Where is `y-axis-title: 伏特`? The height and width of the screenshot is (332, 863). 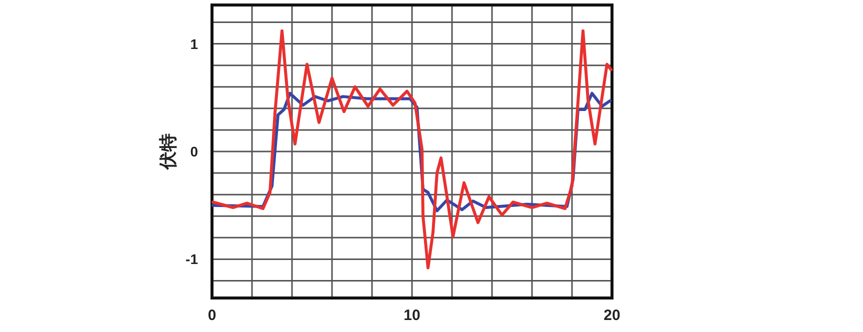 y-axis-title: 伏特 is located at coordinates (168, 152).